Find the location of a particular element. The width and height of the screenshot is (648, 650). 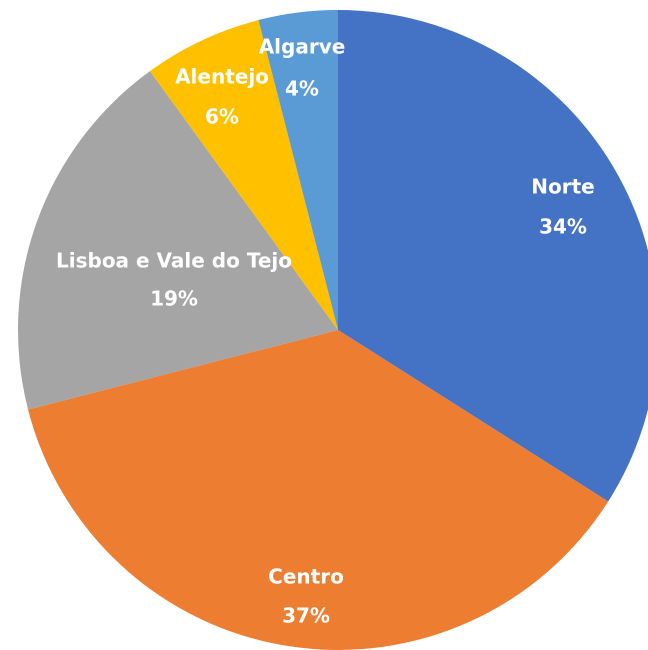

slice-value-label: 37% is located at coordinates (306, 616).